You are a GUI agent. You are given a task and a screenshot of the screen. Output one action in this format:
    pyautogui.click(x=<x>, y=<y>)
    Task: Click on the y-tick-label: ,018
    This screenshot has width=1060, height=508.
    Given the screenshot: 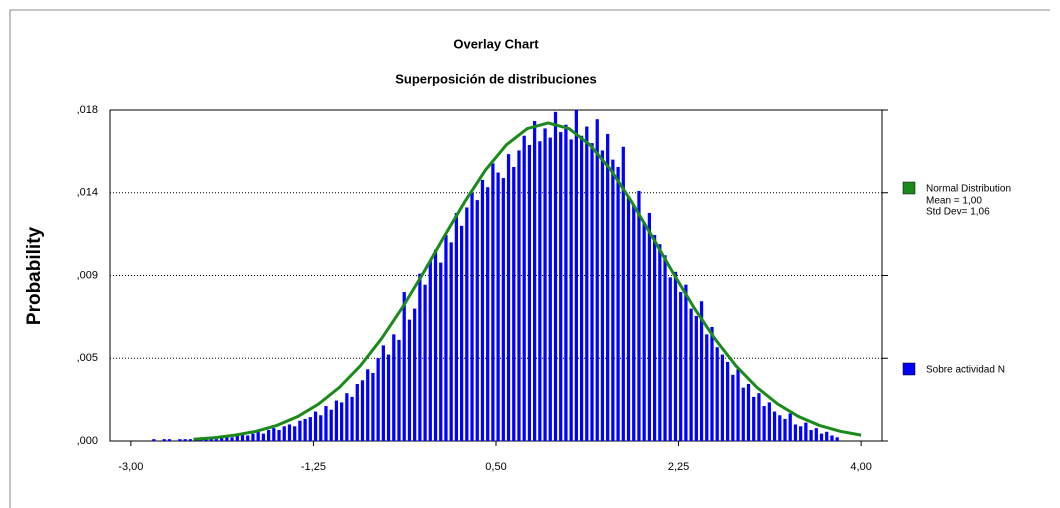 What is the action you would take?
    pyautogui.click(x=87, y=110)
    